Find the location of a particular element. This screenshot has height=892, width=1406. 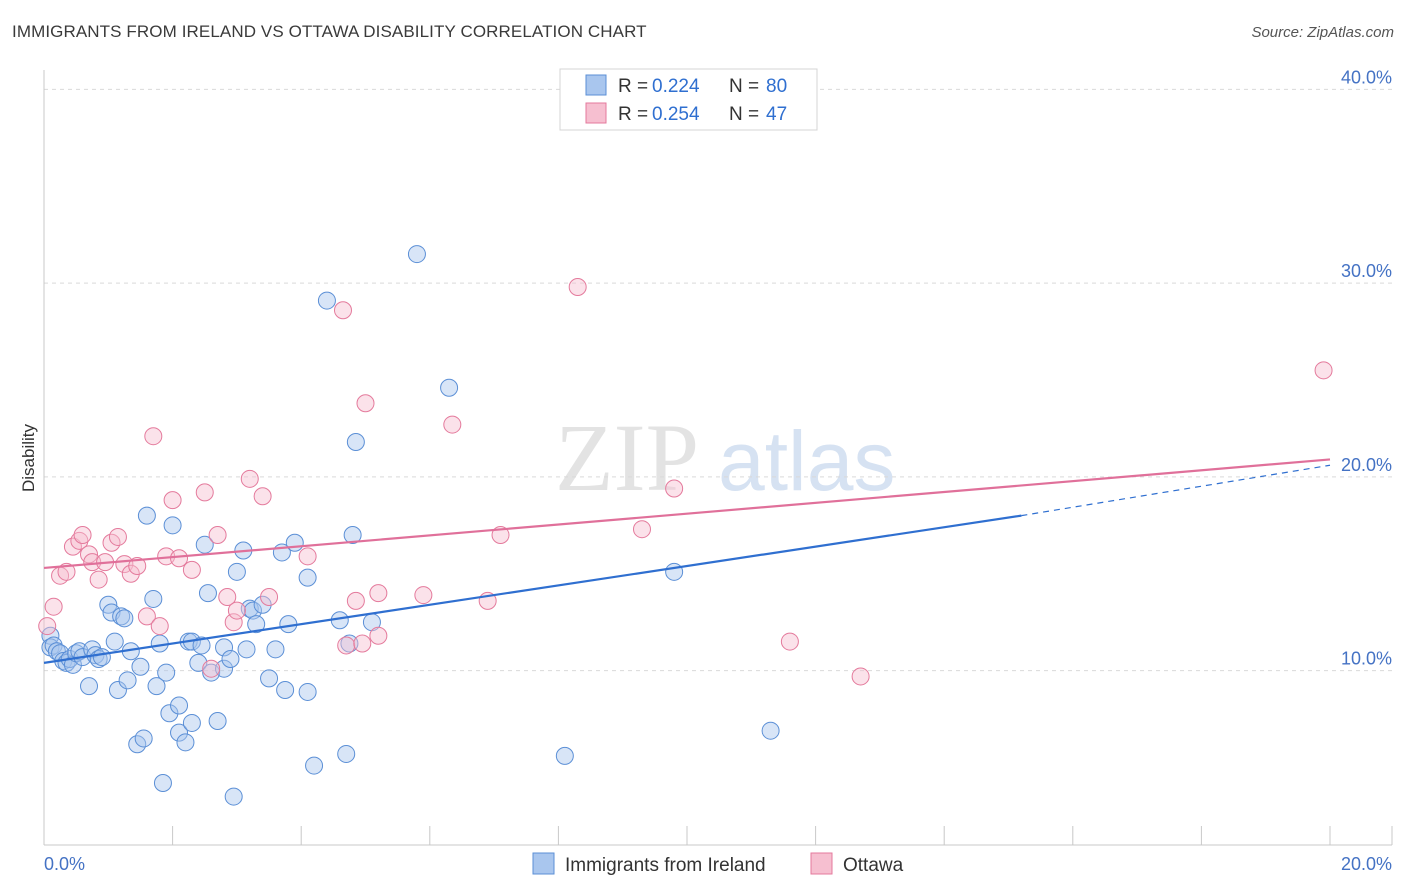

legend-r-label-1: R = is located at coordinates (633, 86).